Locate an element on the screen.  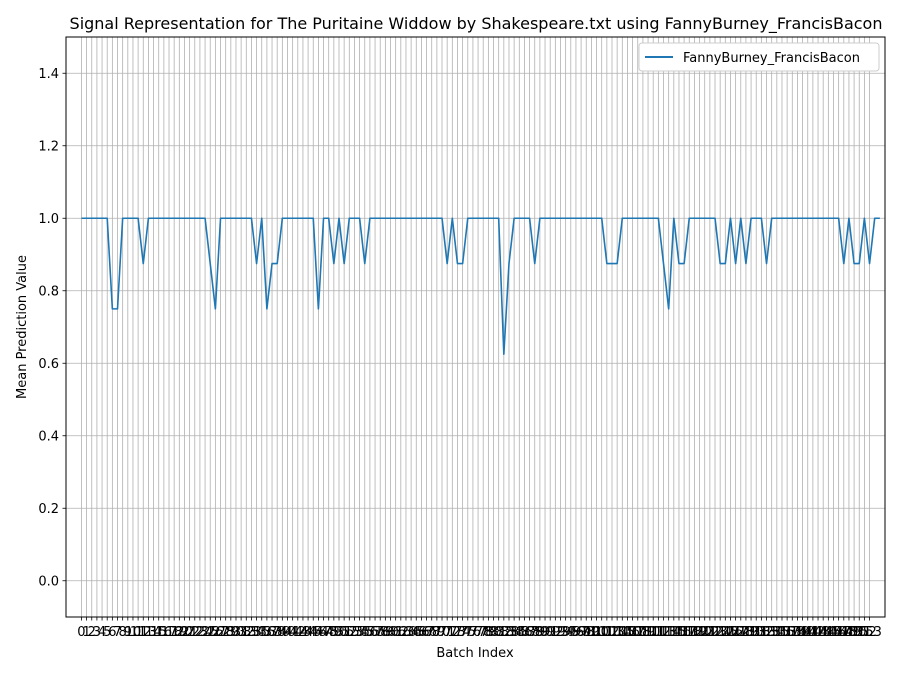
x-tick-label: 85 is located at coordinates (519, 632).